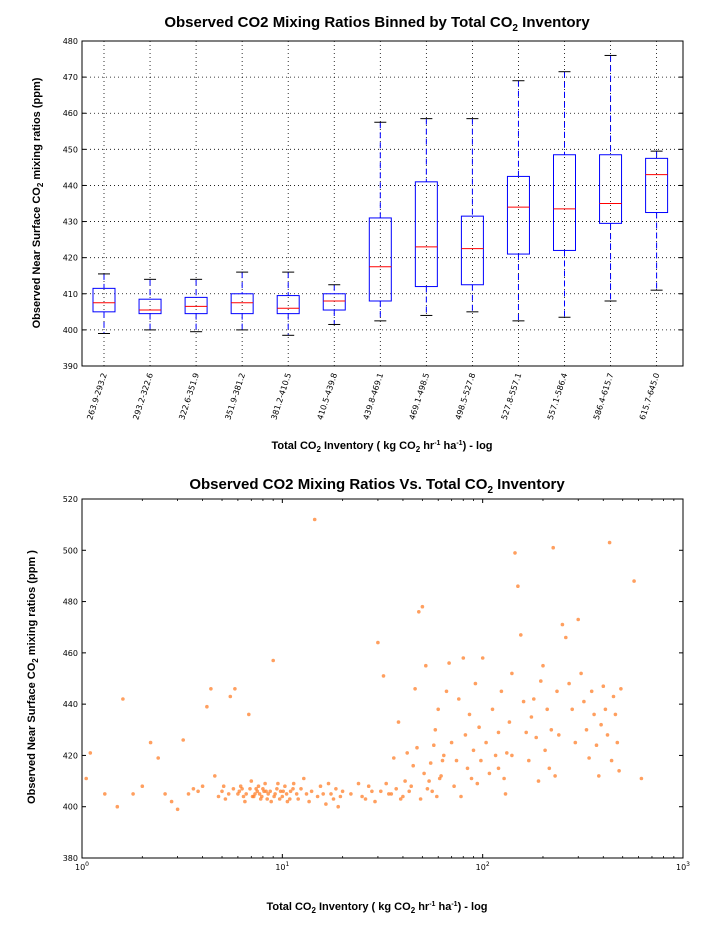 This screenshot has width=706, height=928. What do you see at coordinates (432, 904) in the screenshot?
I see `label-part: -1` at bounding box center [432, 904].